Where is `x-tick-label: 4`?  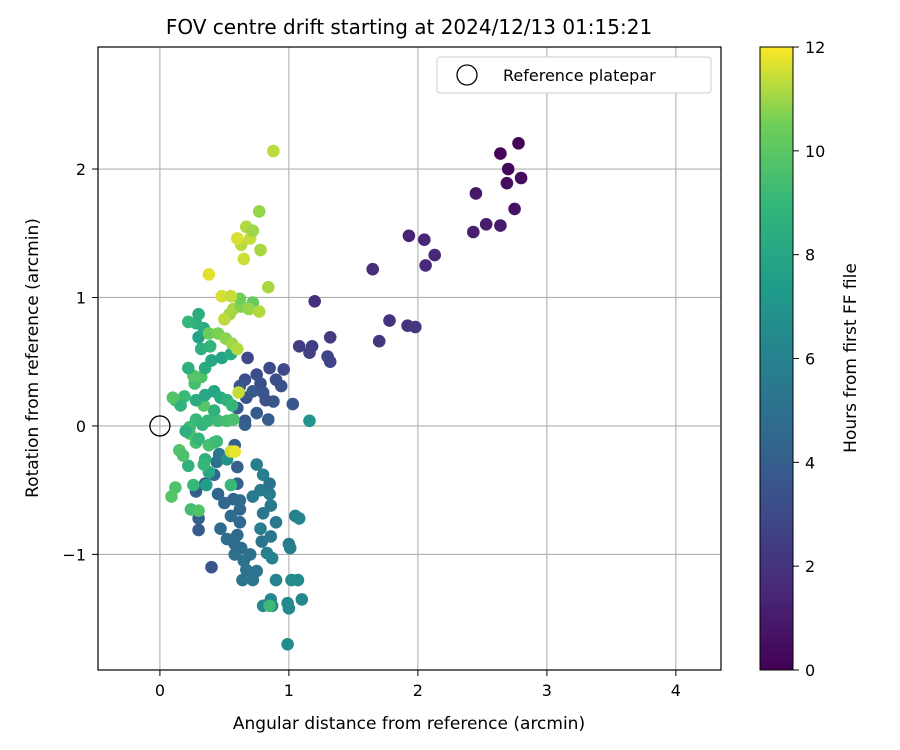 x-tick-label: 4 is located at coordinates (676, 690).